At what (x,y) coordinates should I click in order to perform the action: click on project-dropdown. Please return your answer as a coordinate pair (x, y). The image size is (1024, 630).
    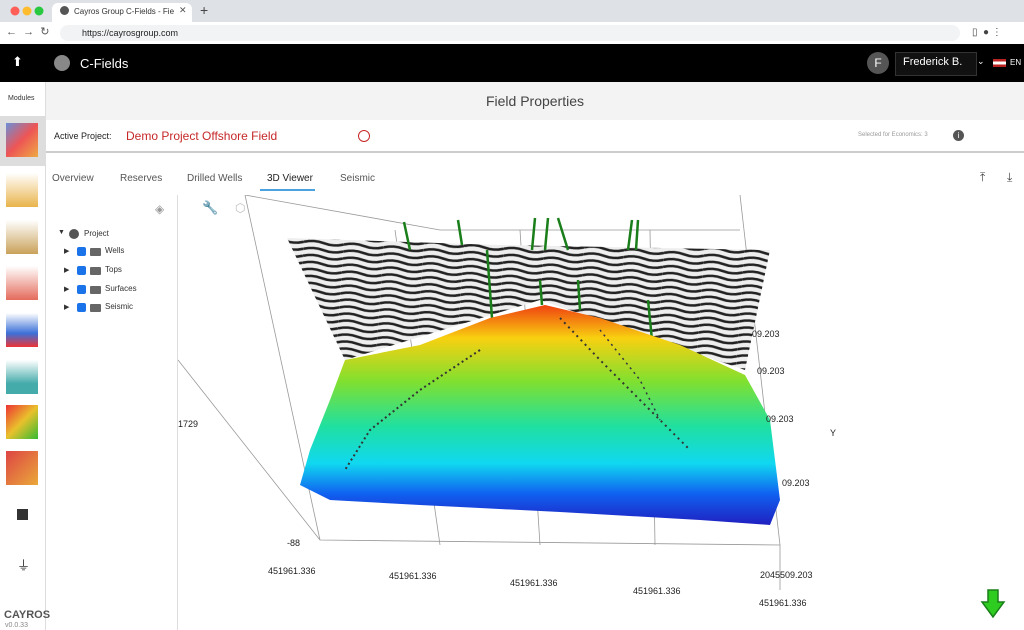
    Looking at the image, I should click on (364, 136).